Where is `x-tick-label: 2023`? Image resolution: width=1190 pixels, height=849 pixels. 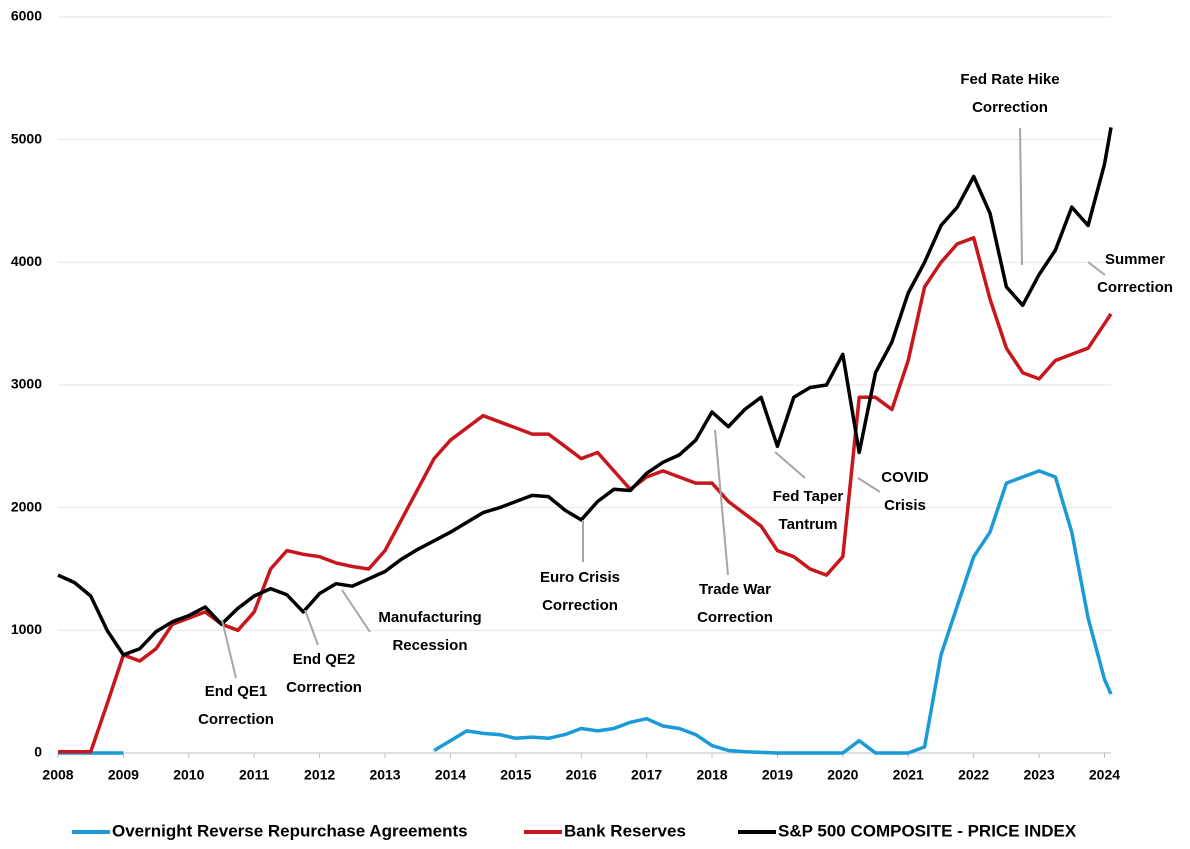 x-tick-label: 2023 is located at coordinates (1038, 775).